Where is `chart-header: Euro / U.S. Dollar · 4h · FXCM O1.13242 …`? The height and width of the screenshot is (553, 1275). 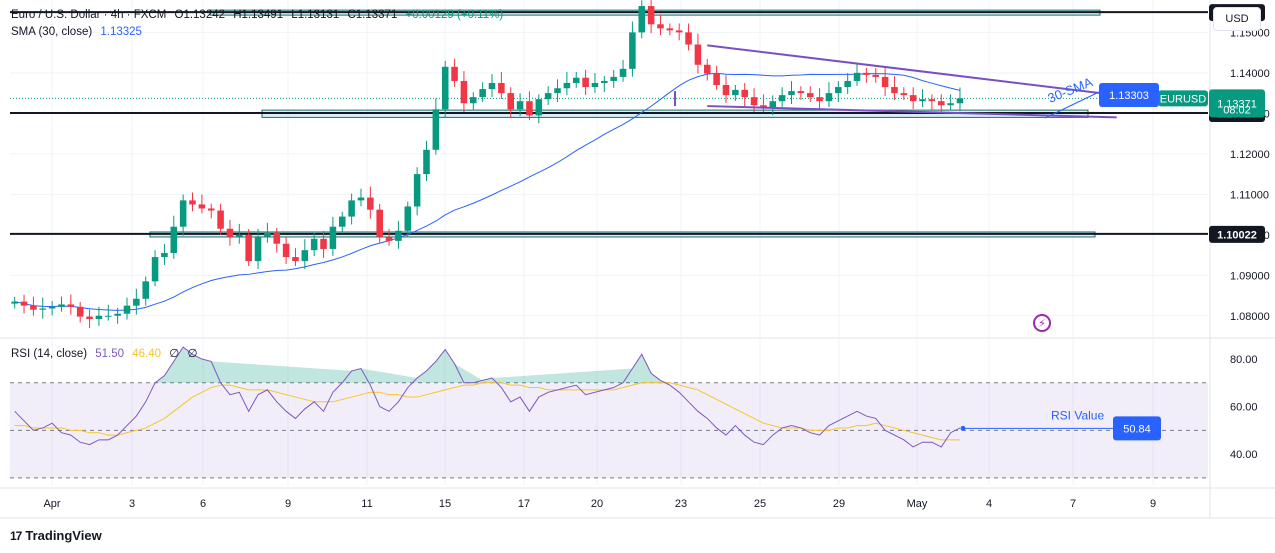 chart-header: Euro / U.S. Dollar · 4h · FXCM O1.13242 … is located at coordinates (259, 15).